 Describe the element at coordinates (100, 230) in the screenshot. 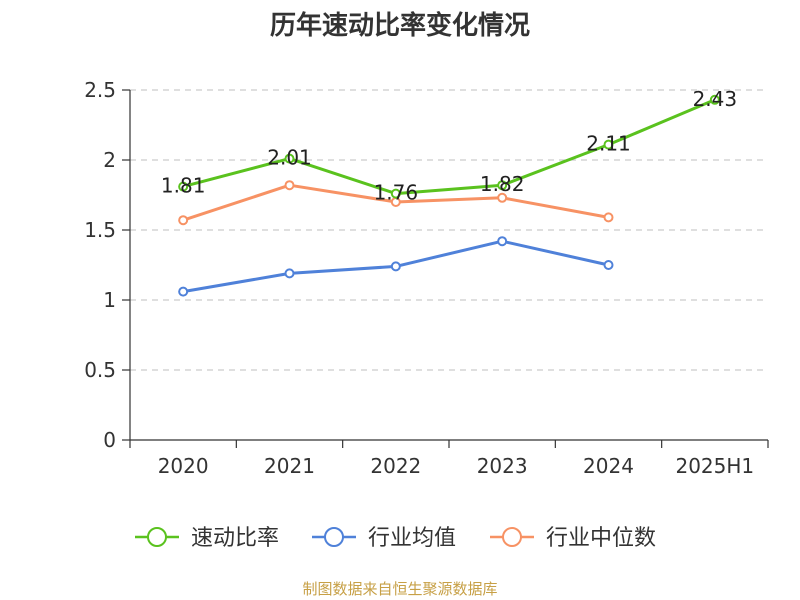

I see `y-tick-label: 1.5` at that location.